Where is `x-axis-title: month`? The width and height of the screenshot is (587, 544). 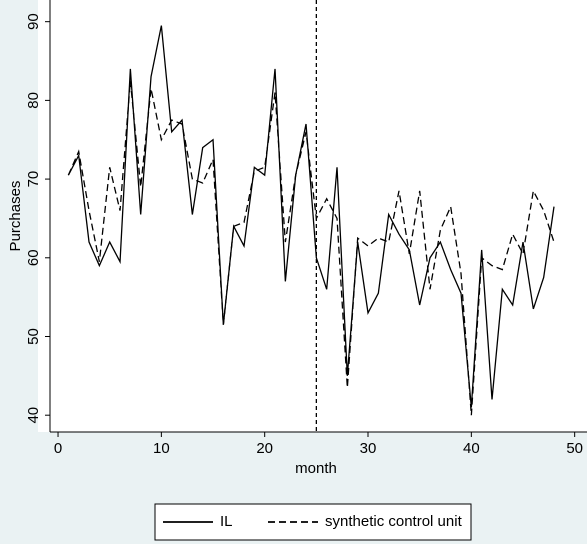 x-axis-title: month is located at coordinates (316, 468).